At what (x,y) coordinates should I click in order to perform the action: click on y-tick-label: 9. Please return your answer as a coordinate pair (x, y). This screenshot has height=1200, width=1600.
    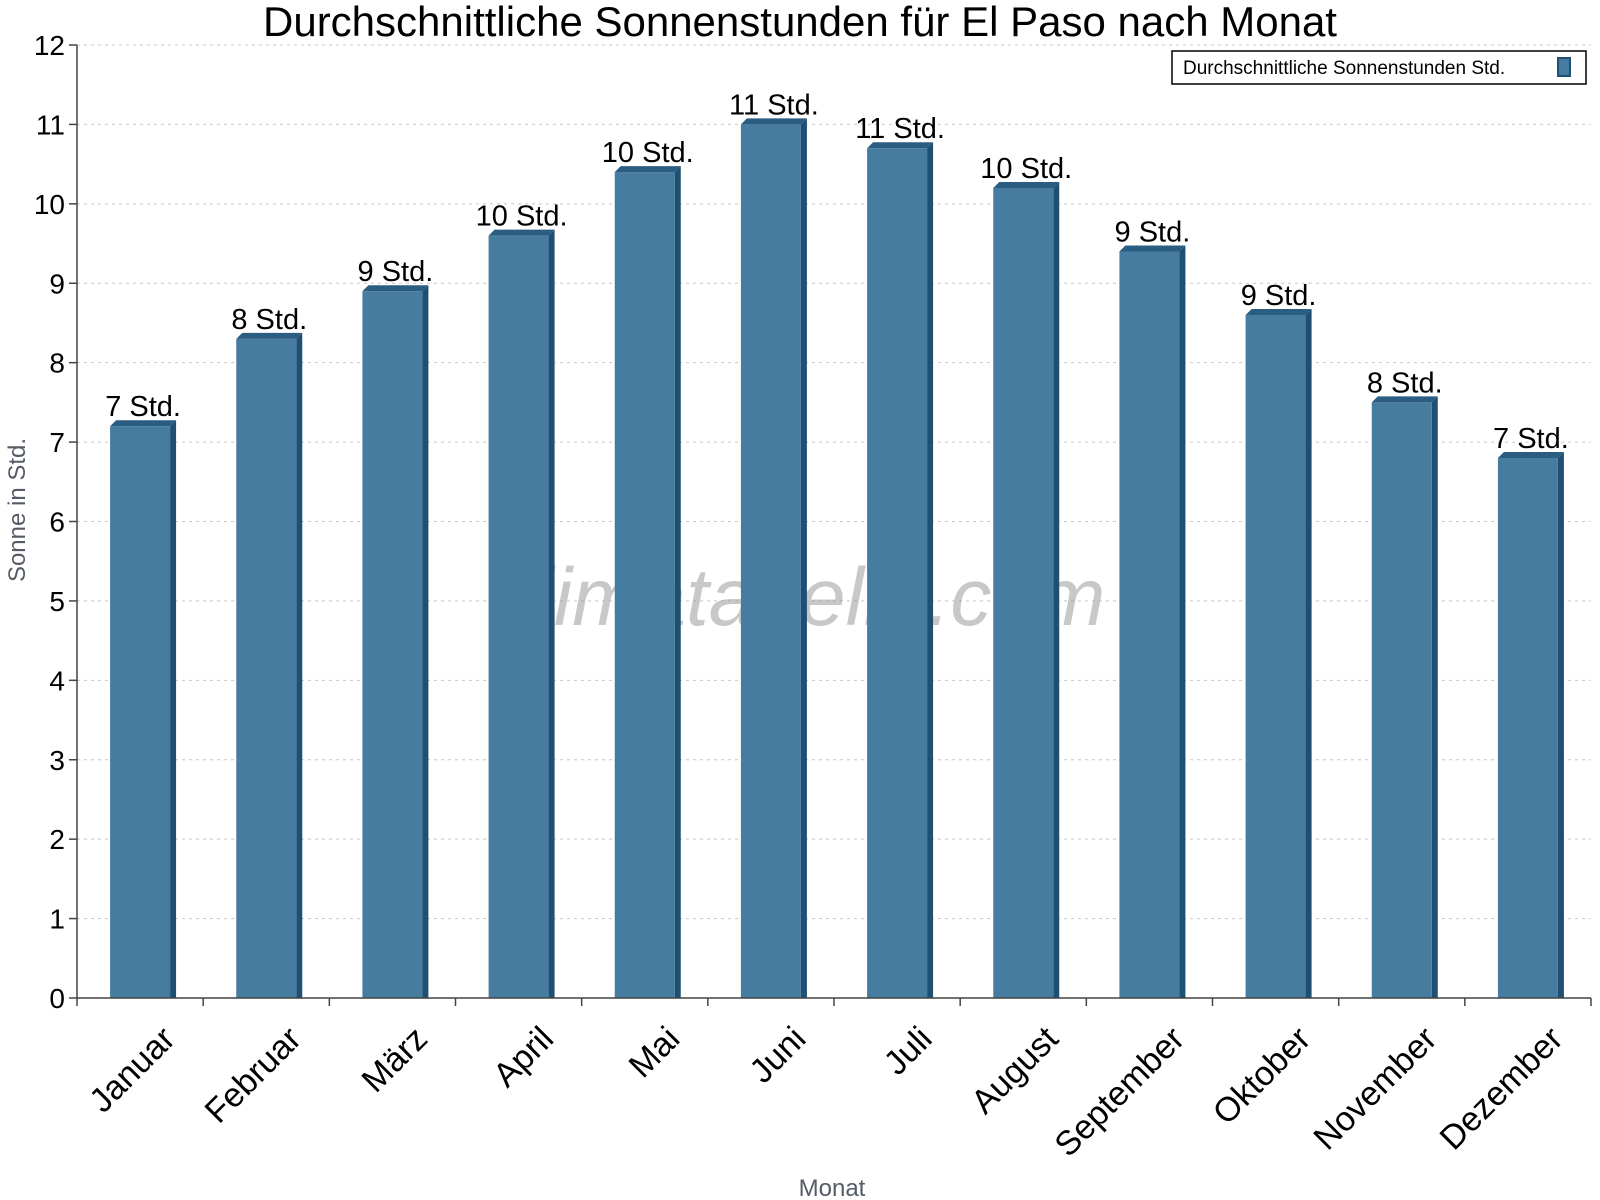
    Looking at the image, I should click on (57, 283).